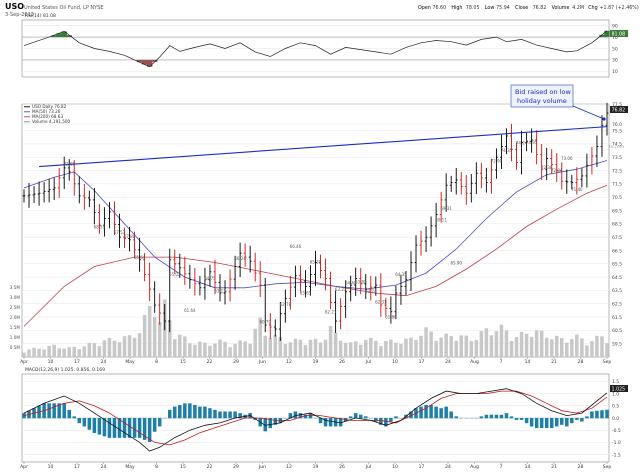  Describe the element at coordinates (617, 305) in the screenshot. I see `price-tick-label: 62.5` at that location.